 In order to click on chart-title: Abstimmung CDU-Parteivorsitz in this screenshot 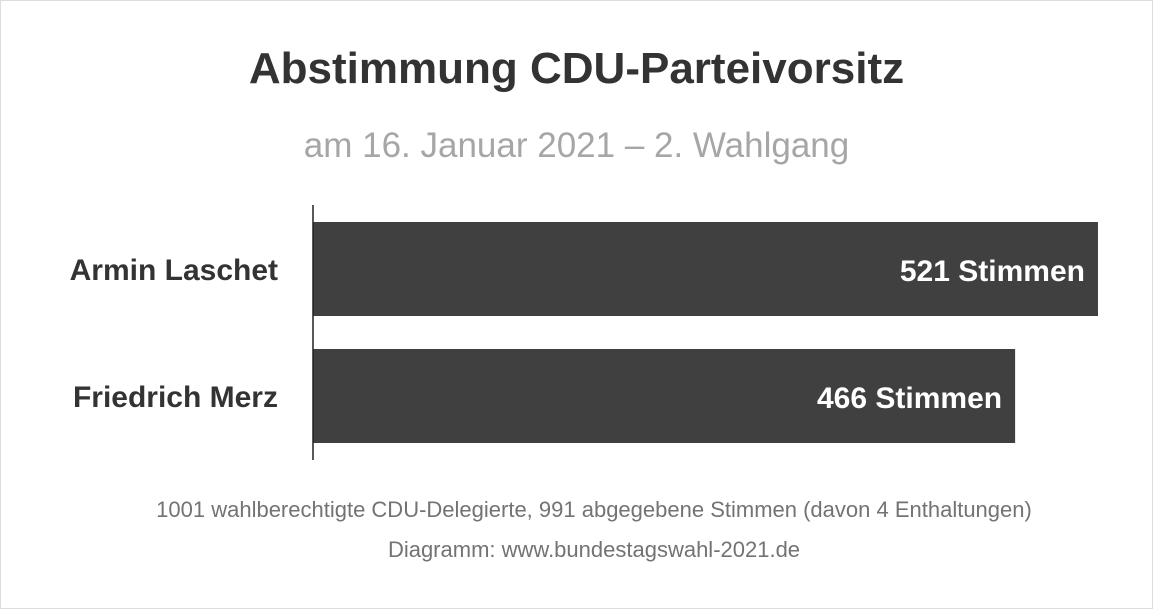, I will do `click(576, 68)`.